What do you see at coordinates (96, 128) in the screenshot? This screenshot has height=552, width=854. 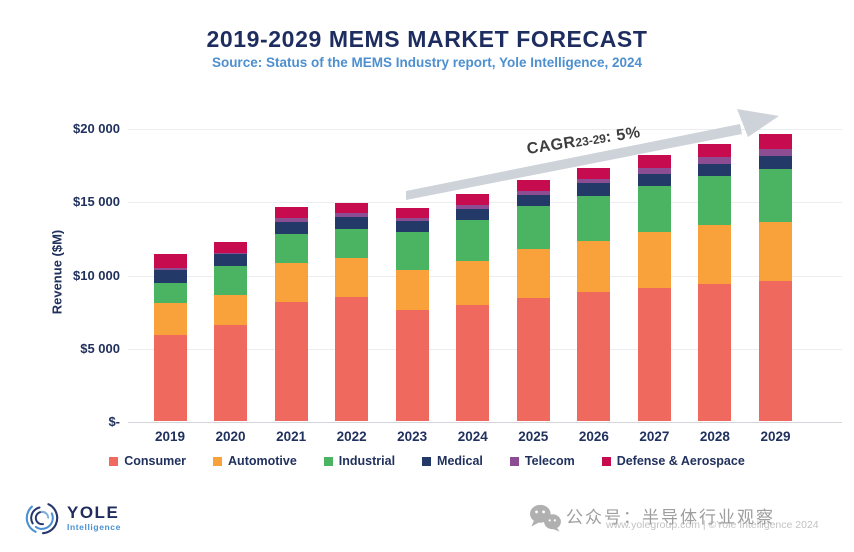 I see `y-axis-tick-label: $20 000` at bounding box center [96, 128].